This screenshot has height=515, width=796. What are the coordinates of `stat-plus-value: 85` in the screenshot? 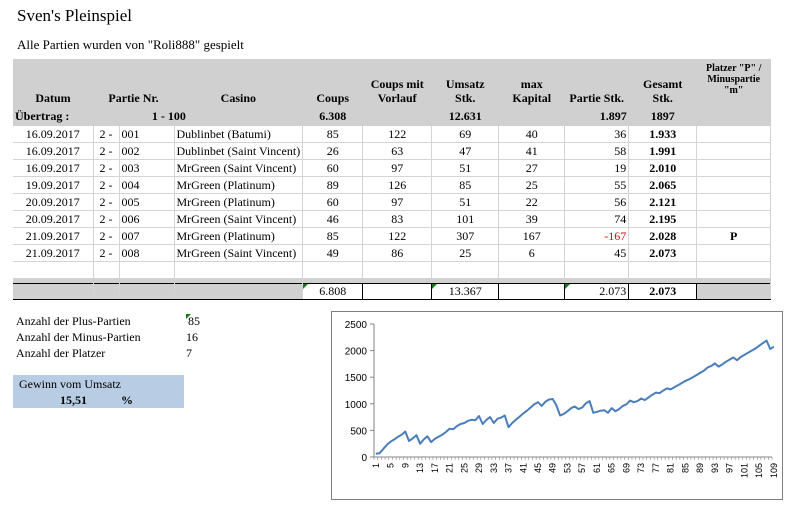 It's located at (193, 321).